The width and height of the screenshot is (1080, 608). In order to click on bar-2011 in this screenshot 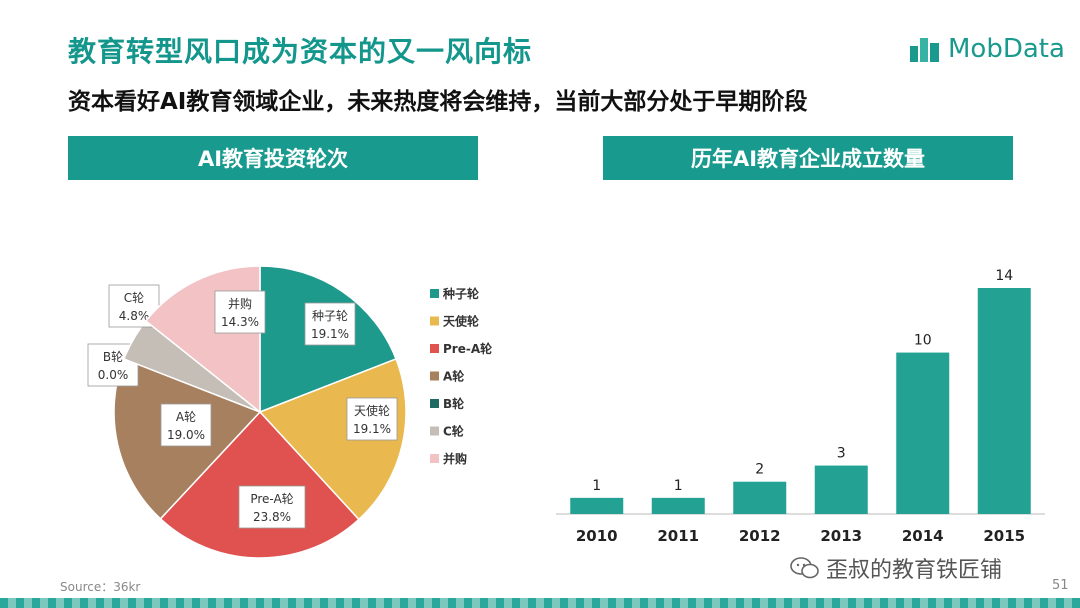, I will do `click(678, 505)`.